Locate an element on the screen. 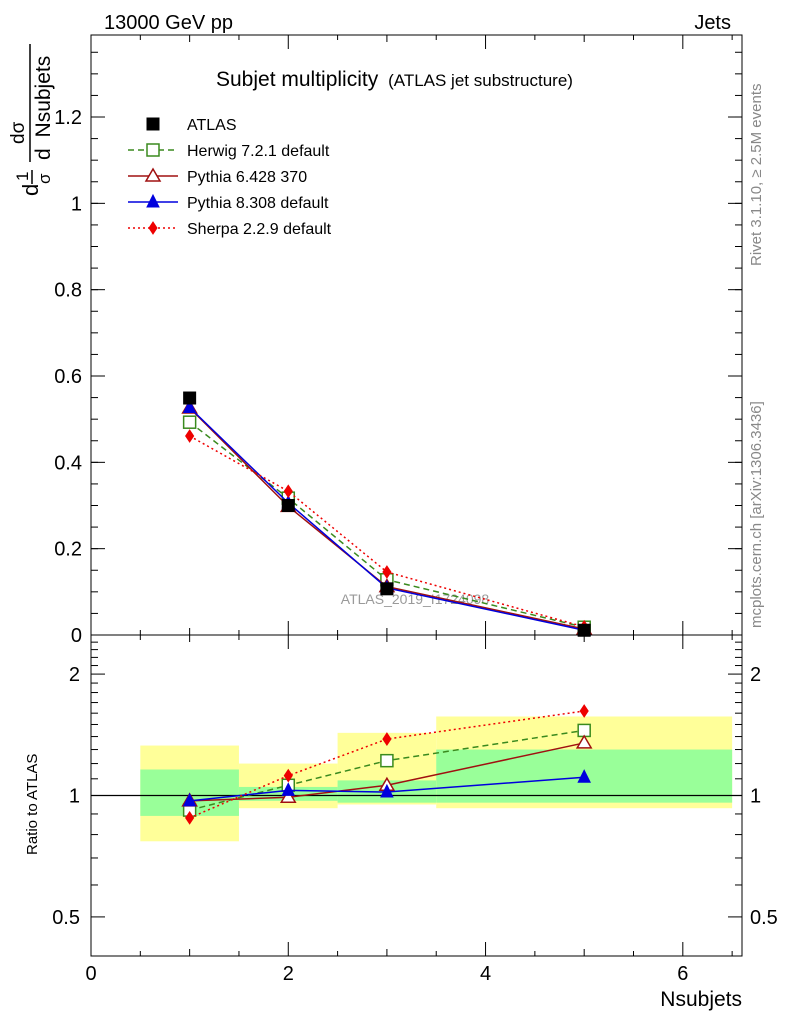 Image resolution: width=786 pixels, height=1024 pixels. y-tick-label: 1.2 is located at coordinates (68, 118).